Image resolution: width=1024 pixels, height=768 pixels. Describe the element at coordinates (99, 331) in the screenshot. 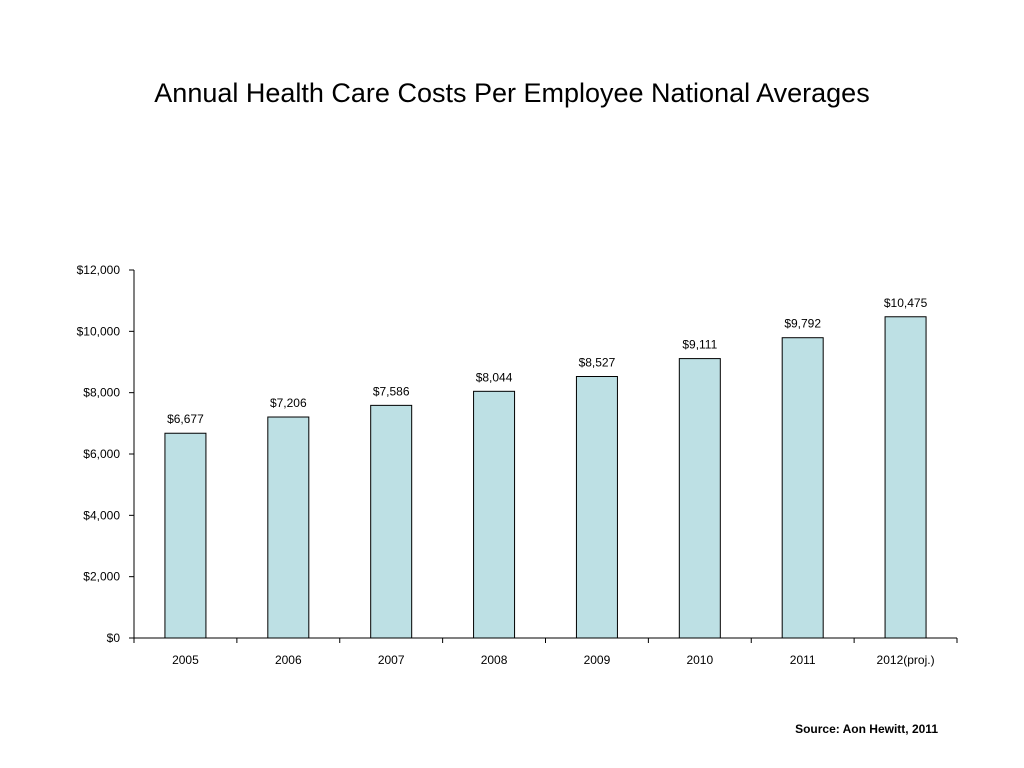

I see `y-tick-label: $10,000` at that location.